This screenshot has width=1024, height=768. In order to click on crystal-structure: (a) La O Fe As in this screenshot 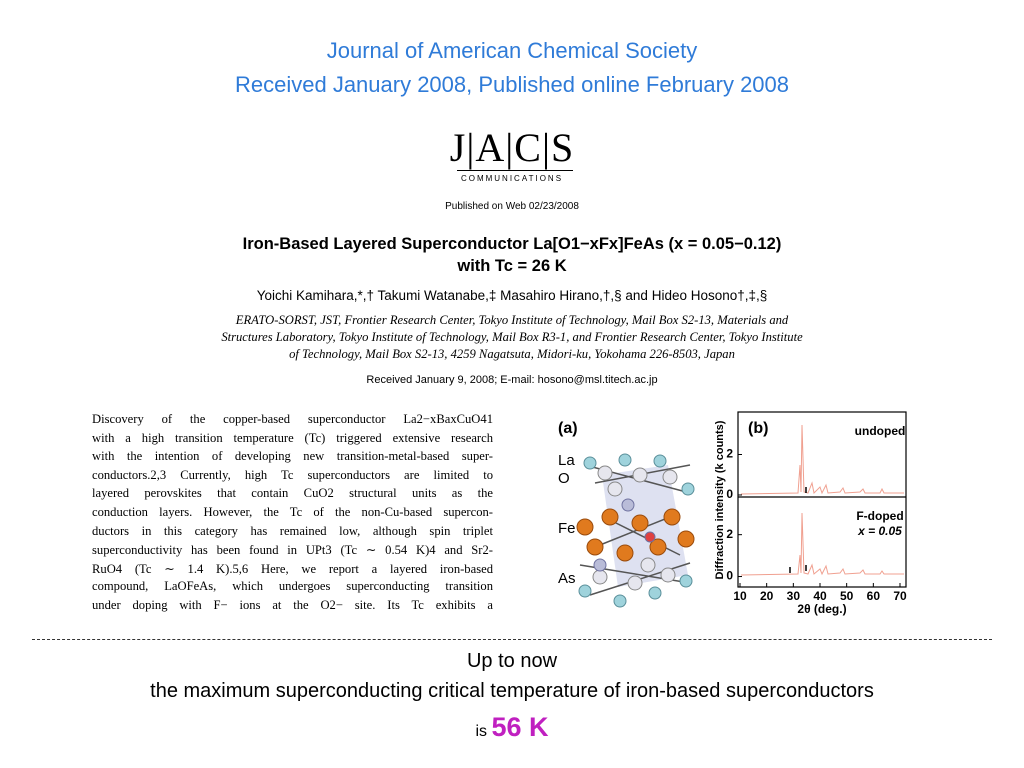, I will do `click(626, 514)`.